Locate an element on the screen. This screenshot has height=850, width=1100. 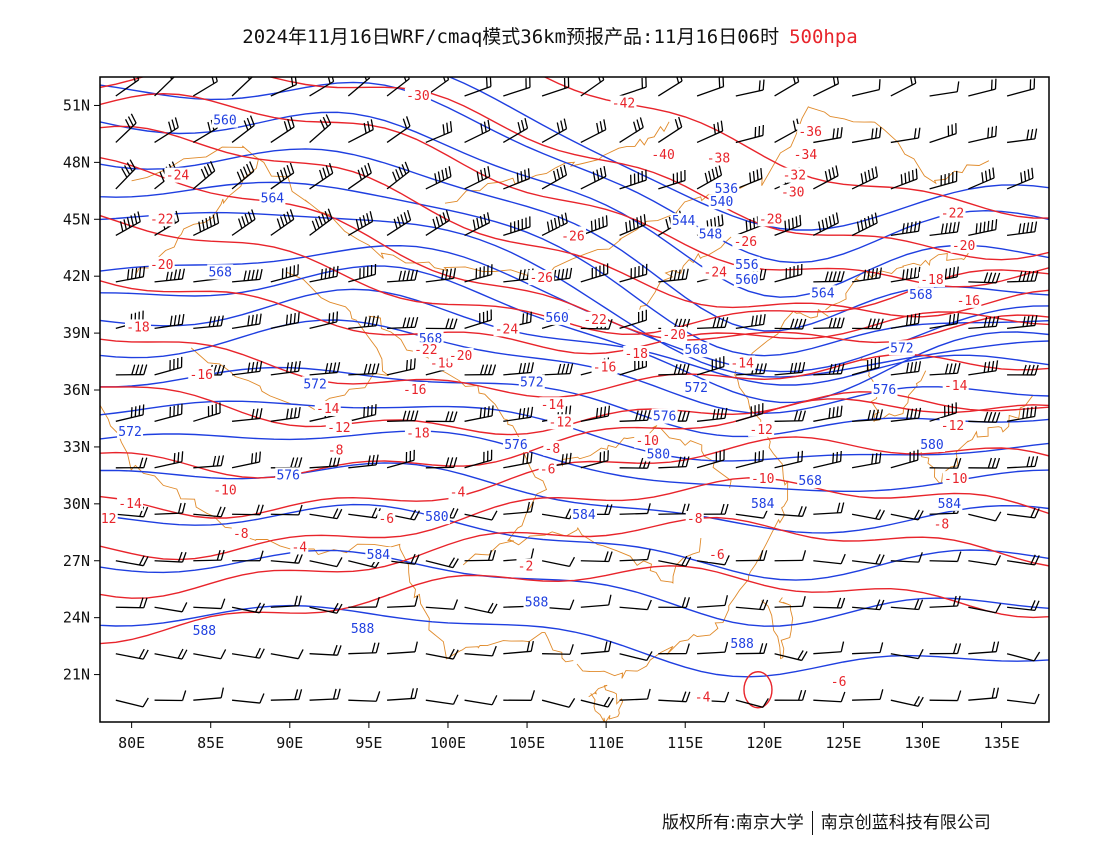
height-contour-label: 572 is located at coordinates (901, 348).